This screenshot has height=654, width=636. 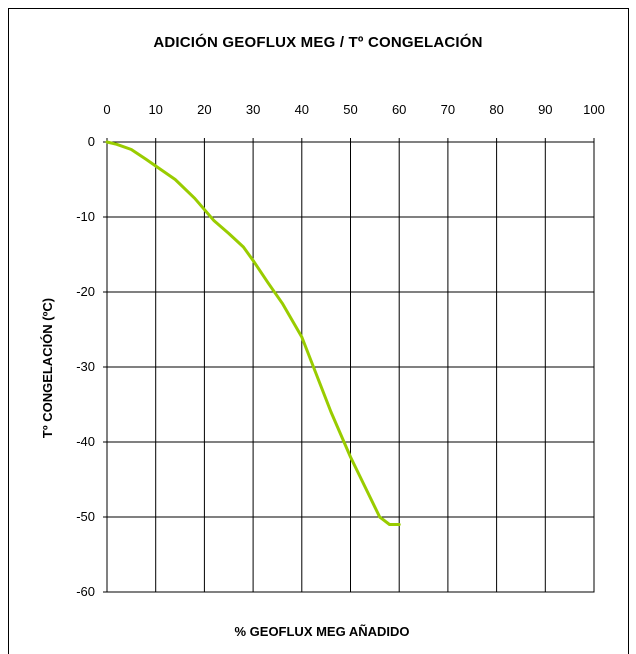 What do you see at coordinates (448, 109) in the screenshot?
I see `x-tick-label: 70` at bounding box center [448, 109].